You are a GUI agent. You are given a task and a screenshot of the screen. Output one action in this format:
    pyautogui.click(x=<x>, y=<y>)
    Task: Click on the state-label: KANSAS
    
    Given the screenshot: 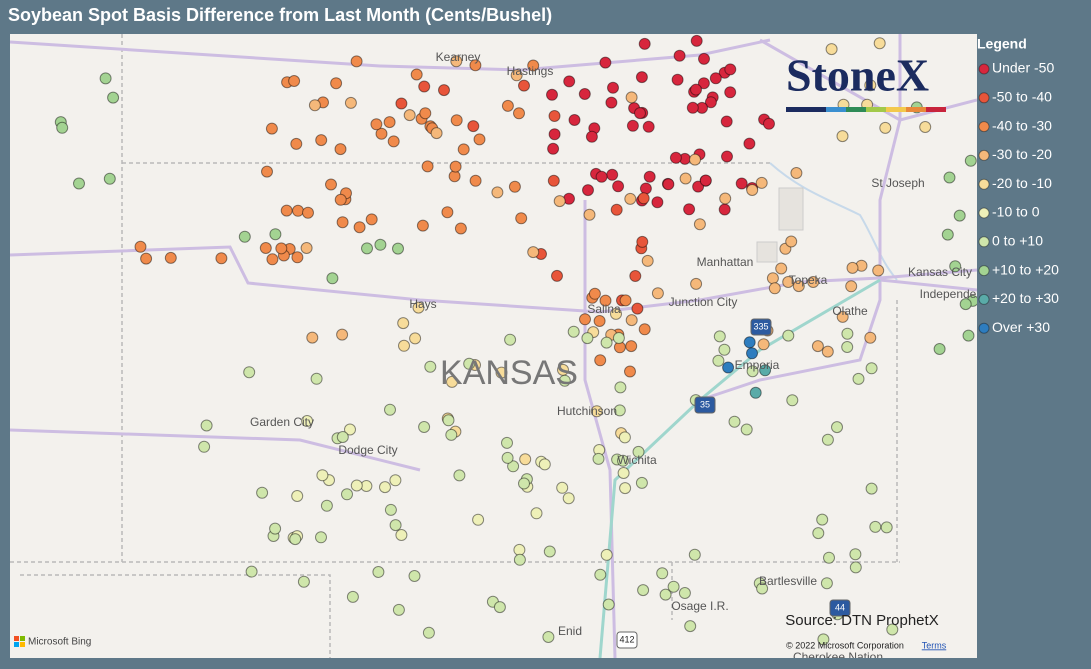 What is the action you would take?
    pyautogui.click(x=509, y=373)
    